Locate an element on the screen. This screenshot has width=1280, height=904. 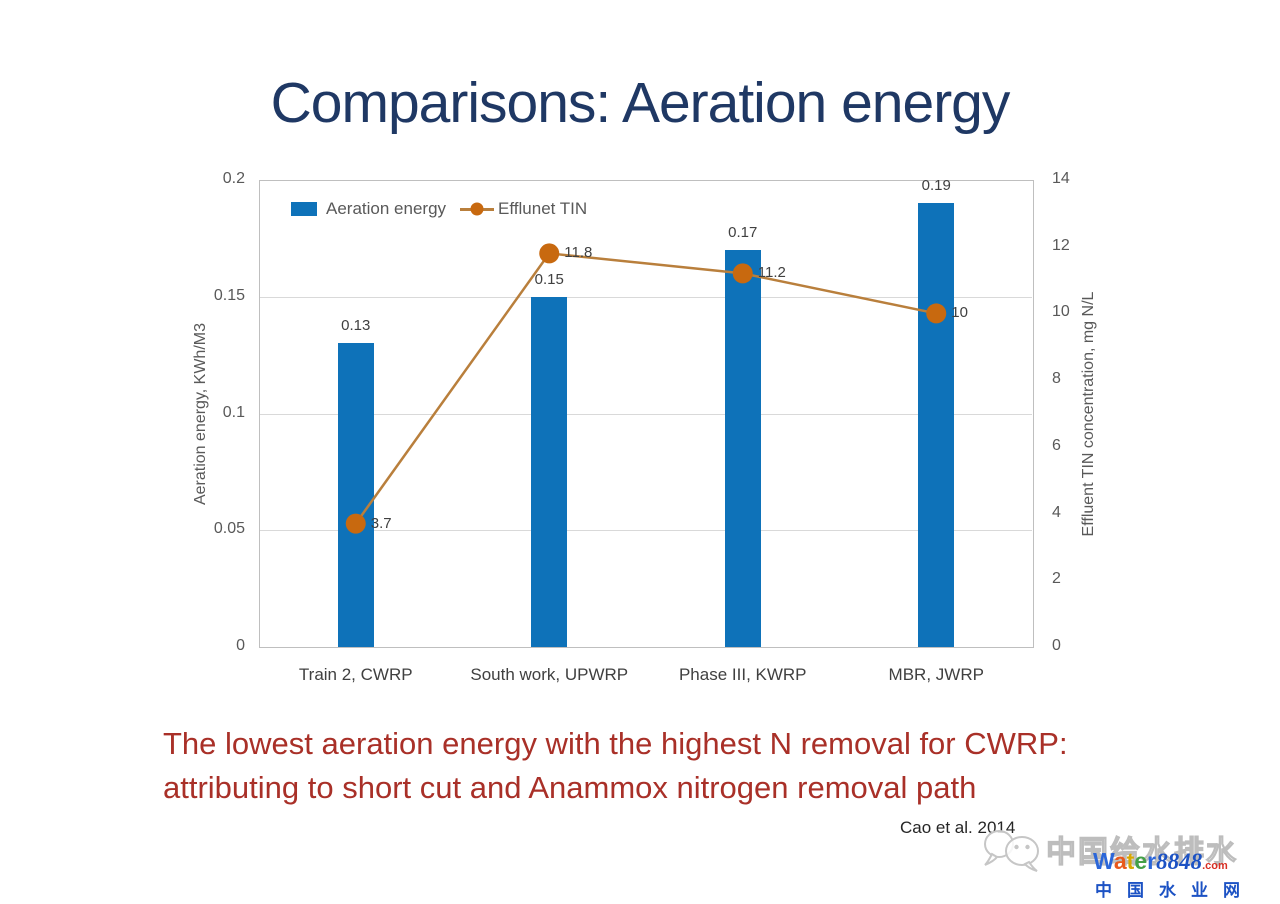
x-axis-category-label: Train 2, CWRP is located at coordinates (355, 674).